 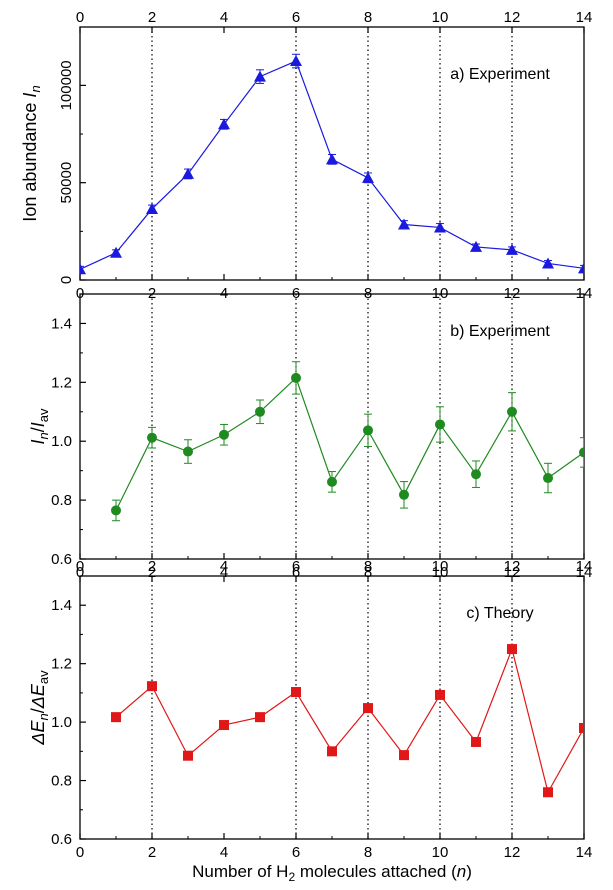 I want to click on x-top-tick-label: 14, so click(x=584, y=17).